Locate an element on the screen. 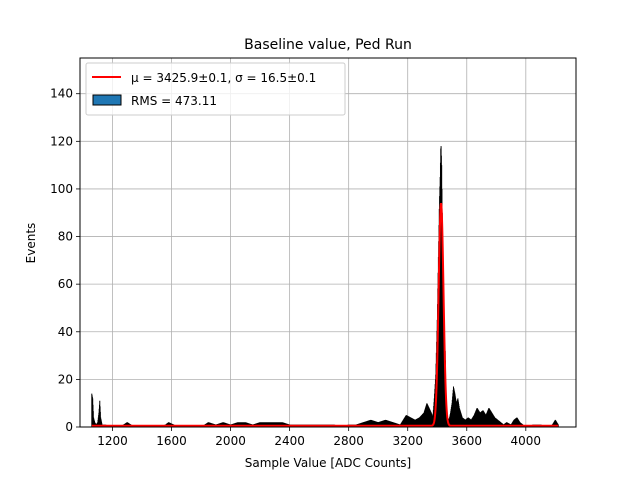 The height and width of the screenshot is (480, 640). y-tick-label: 0 is located at coordinates (69, 427).